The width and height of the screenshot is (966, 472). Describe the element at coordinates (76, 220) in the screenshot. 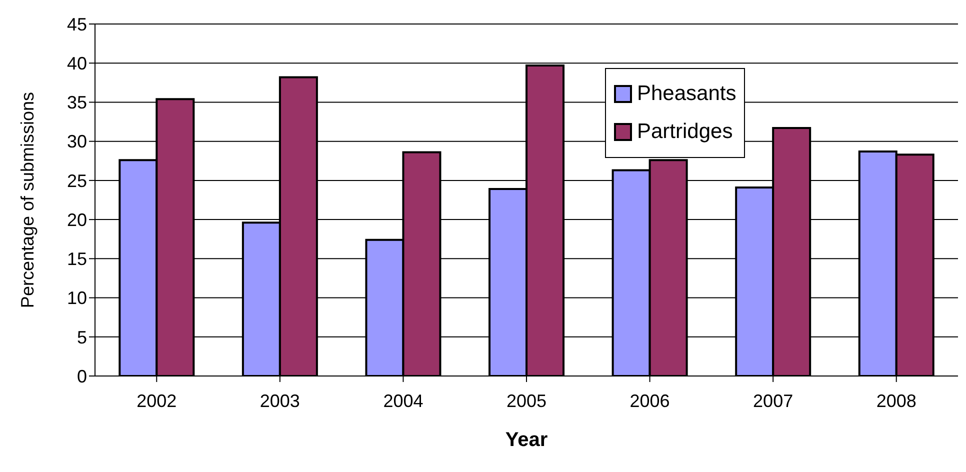

I see `y-tick-label: 20` at that location.